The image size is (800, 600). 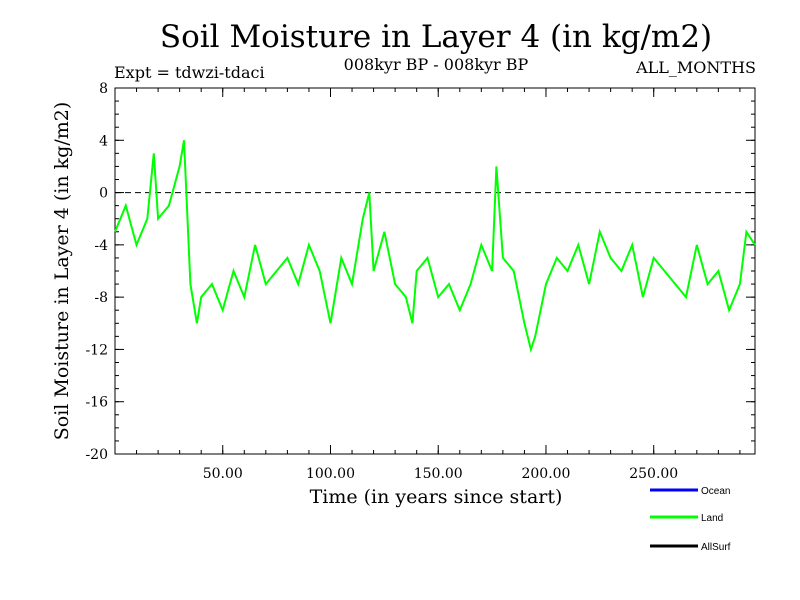 I want to click on legend: Ocean Land AllSurf, so click(x=690, y=519).